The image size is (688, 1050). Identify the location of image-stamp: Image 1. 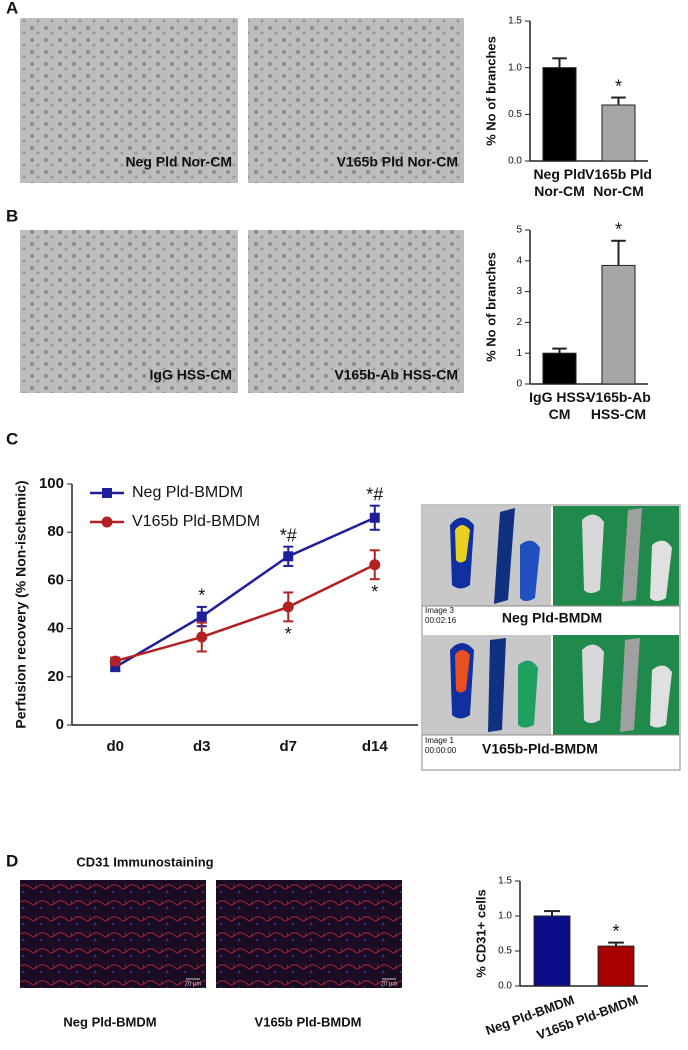
(439, 740).